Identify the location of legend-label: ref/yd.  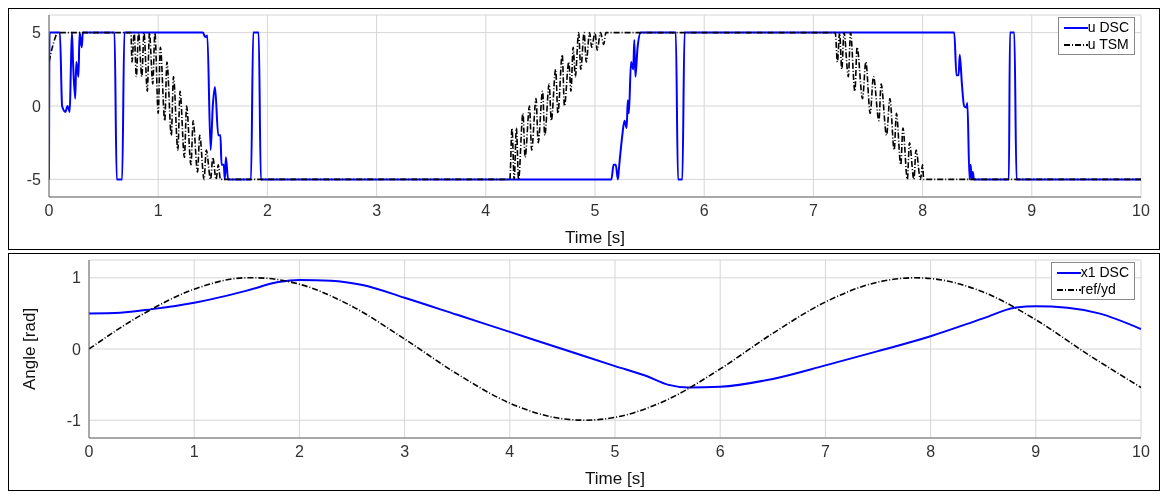
(1098, 289).